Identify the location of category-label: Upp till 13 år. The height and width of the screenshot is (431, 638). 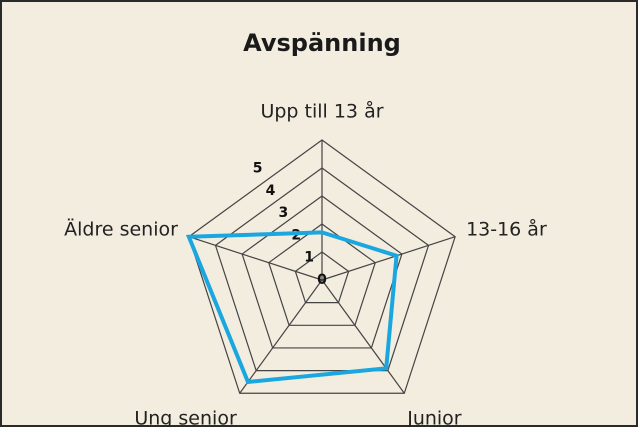
(321, 111).